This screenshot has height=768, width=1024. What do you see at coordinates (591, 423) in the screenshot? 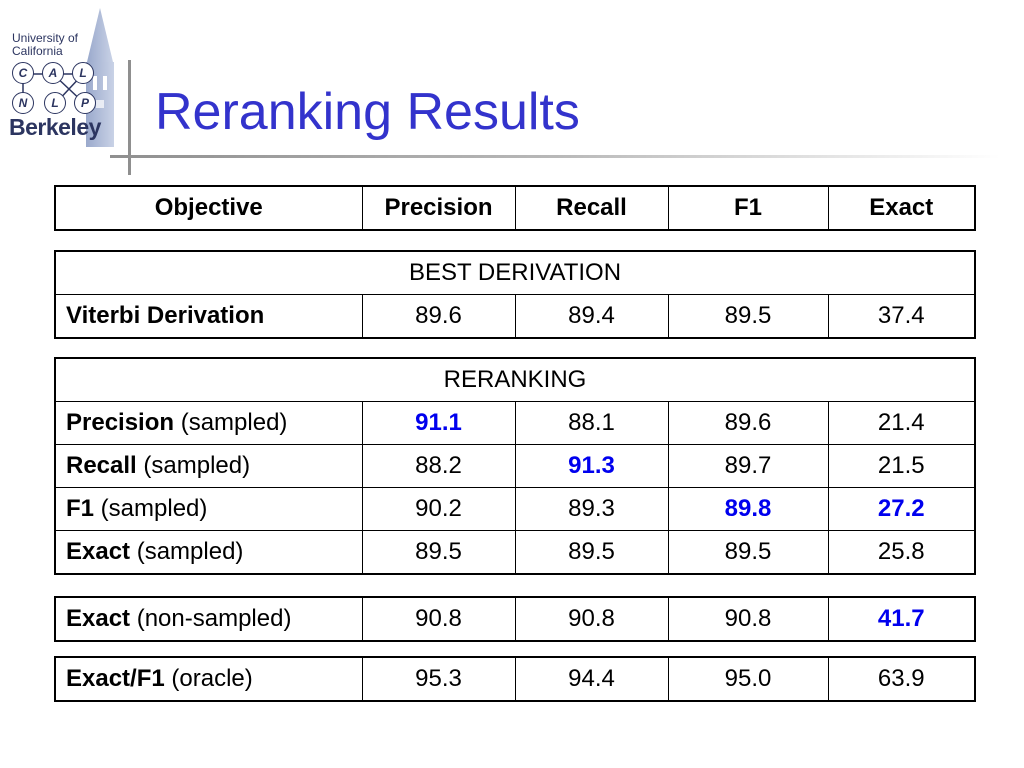
I see `cell-recall: 88.1` at bounding box center [591, 423].